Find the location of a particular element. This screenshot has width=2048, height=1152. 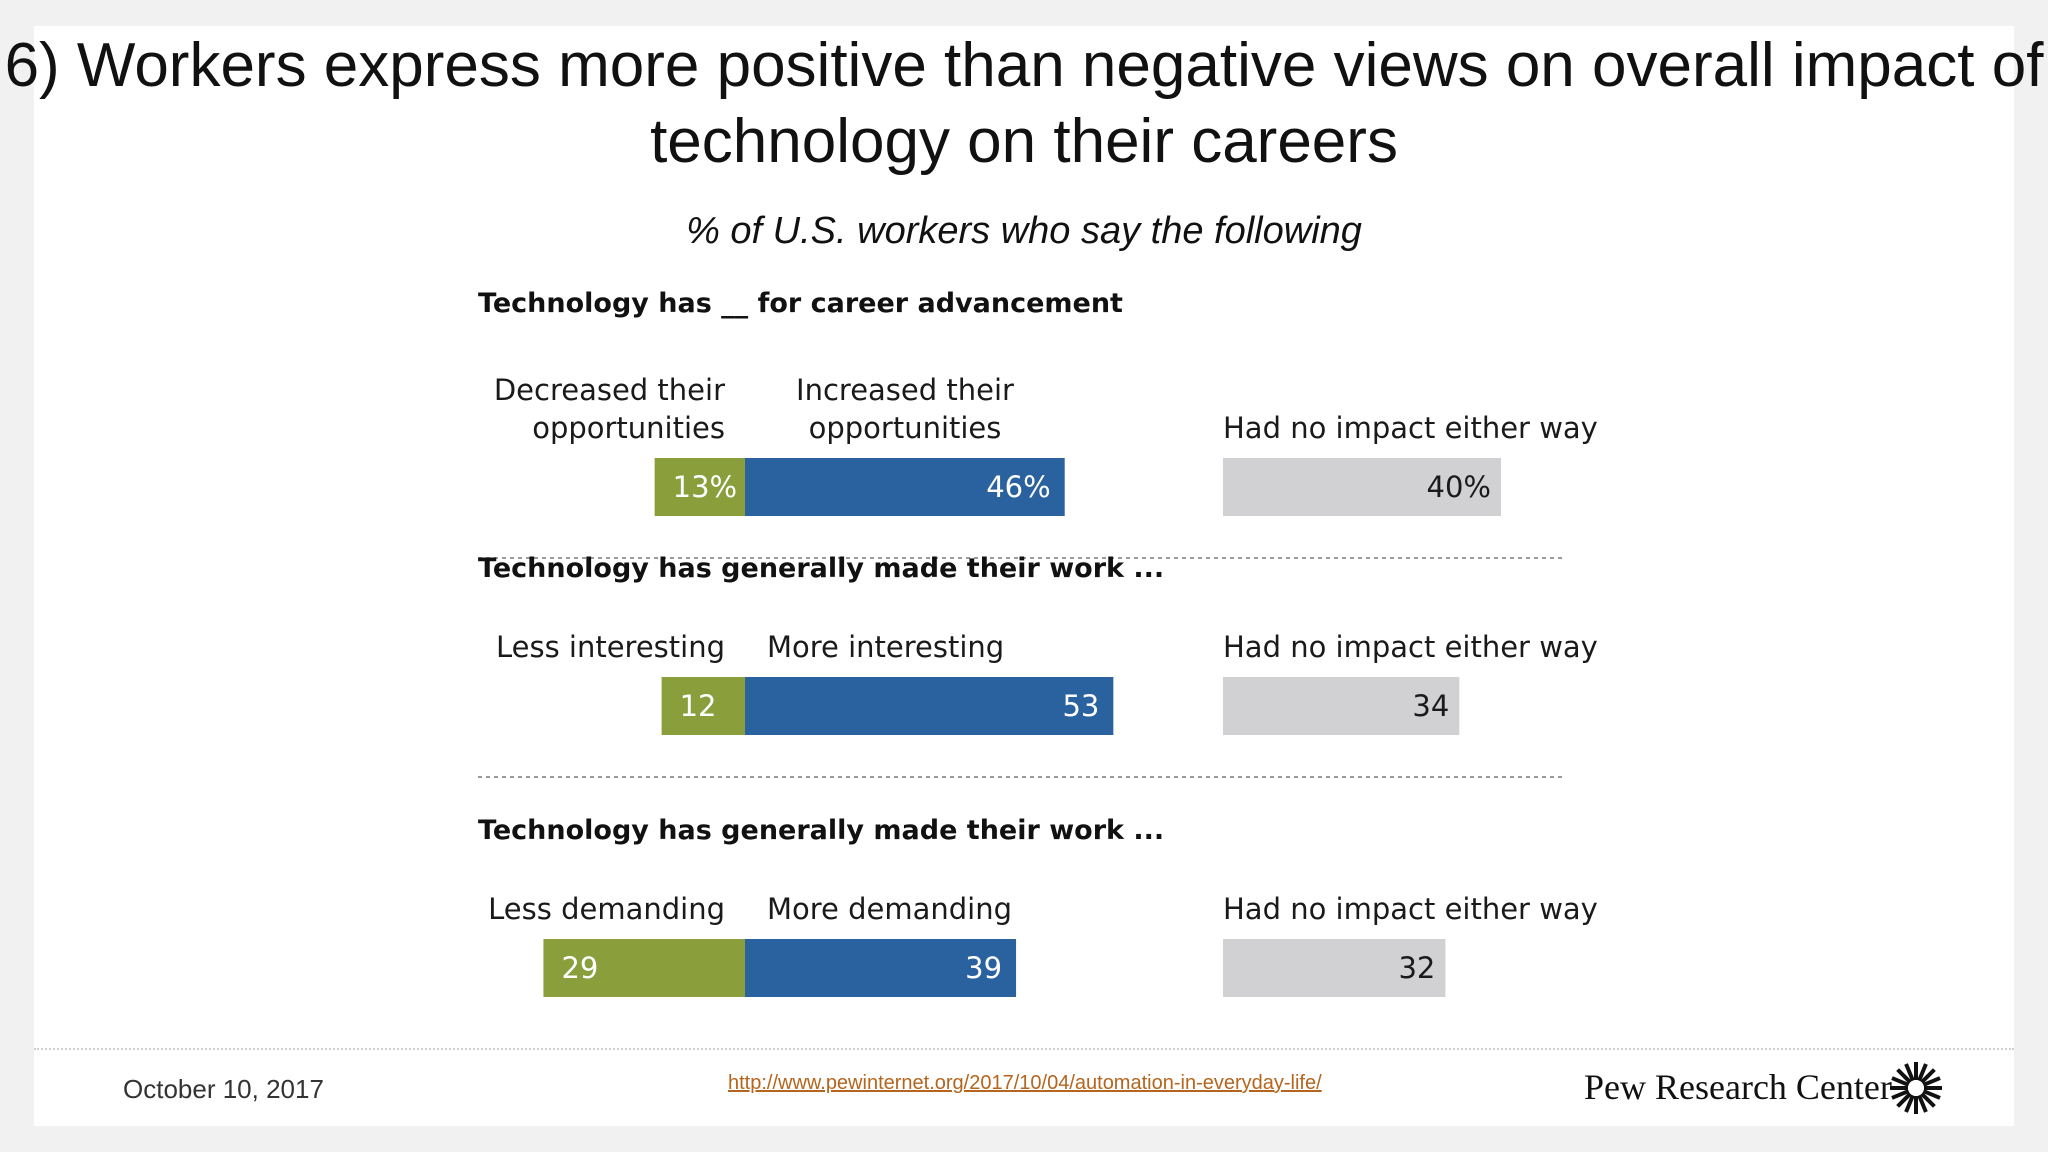

positive-category-label: More demanding is located at coordinates (889, 909).